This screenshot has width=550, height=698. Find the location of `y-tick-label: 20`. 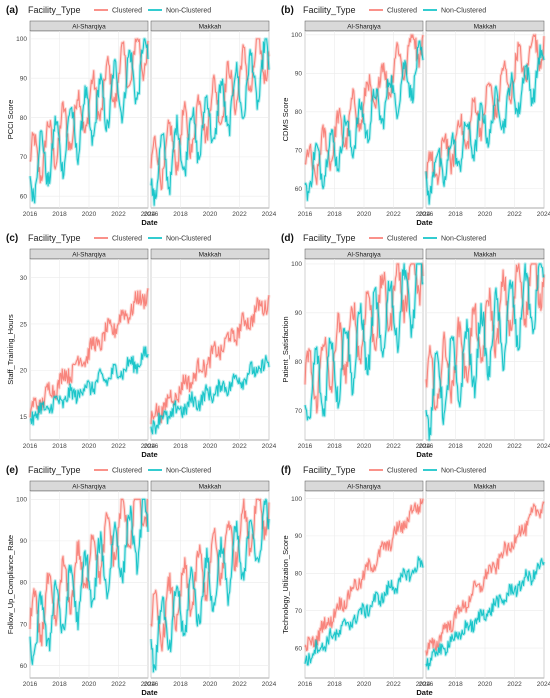

y-tick-label: 20 is located at coordinates (24, 371).